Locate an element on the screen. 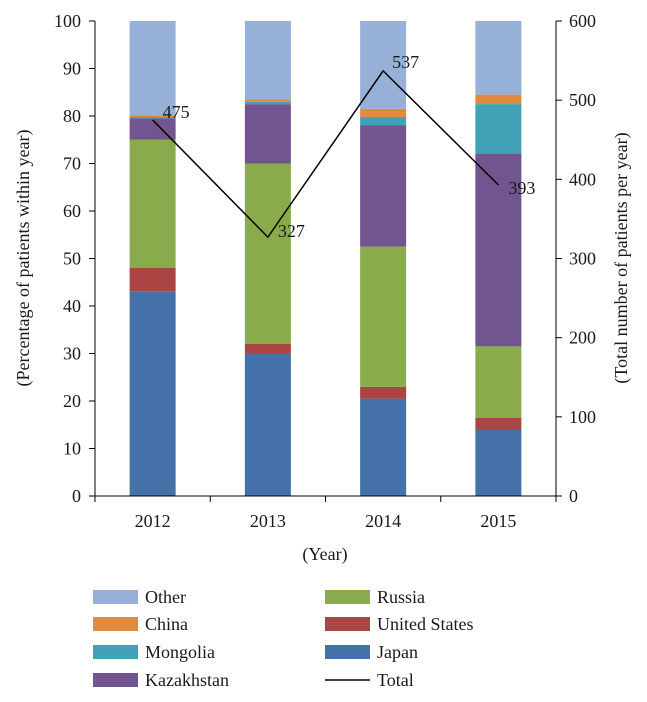 Image resolution: width=647 pixels, height=702 pixels. bar-other-2012 is located at coordinates (152, 68).